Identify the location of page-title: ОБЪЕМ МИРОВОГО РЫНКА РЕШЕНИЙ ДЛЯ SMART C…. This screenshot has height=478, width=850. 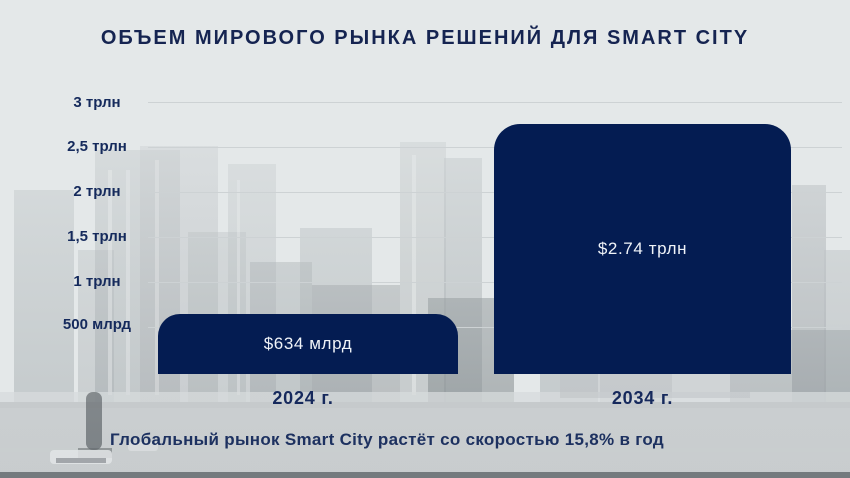
(425, 38).